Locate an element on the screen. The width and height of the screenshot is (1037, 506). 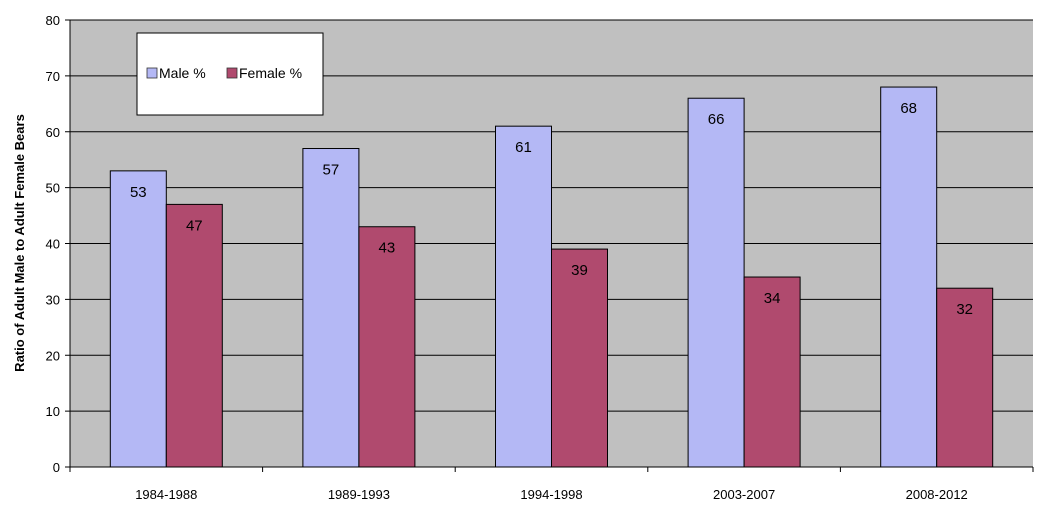
legend: Male % Female % is located at coordinates (230, 74).